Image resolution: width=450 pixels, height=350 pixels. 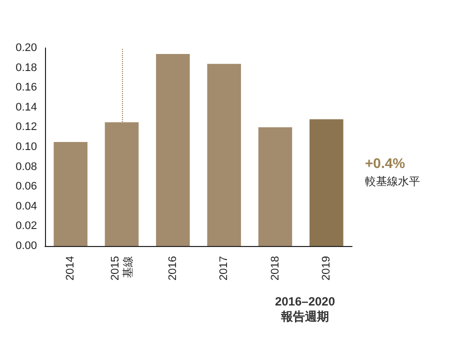 I want to click on x-tick-label: 2016, so click(x=172, y=268).